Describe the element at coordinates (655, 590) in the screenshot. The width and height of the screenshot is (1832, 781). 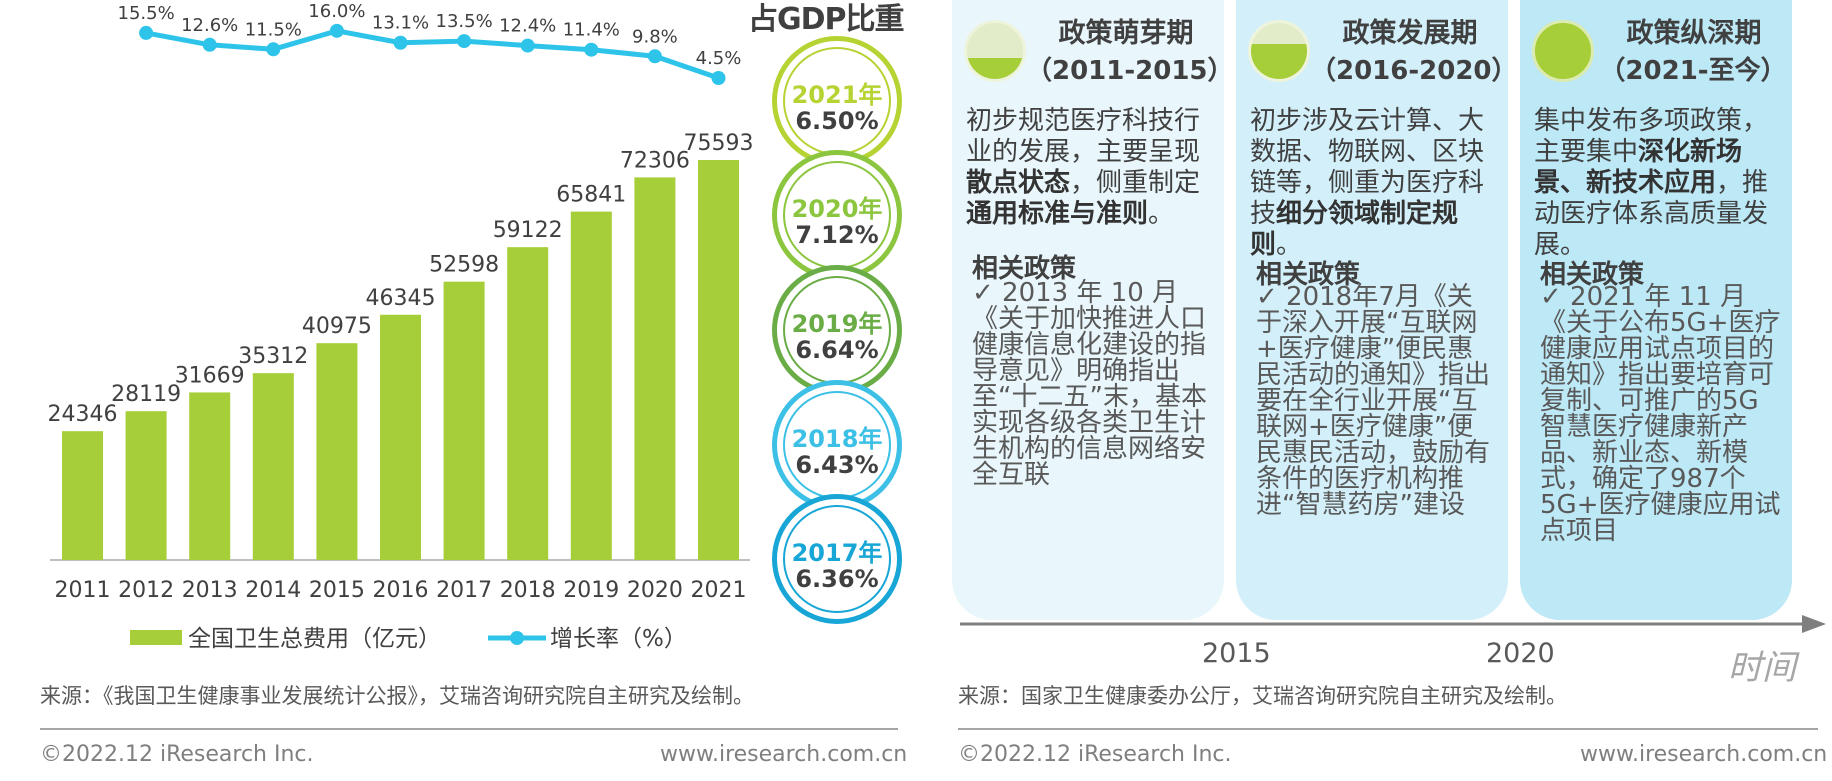
I see `x-tick-label: 2020` at that location.